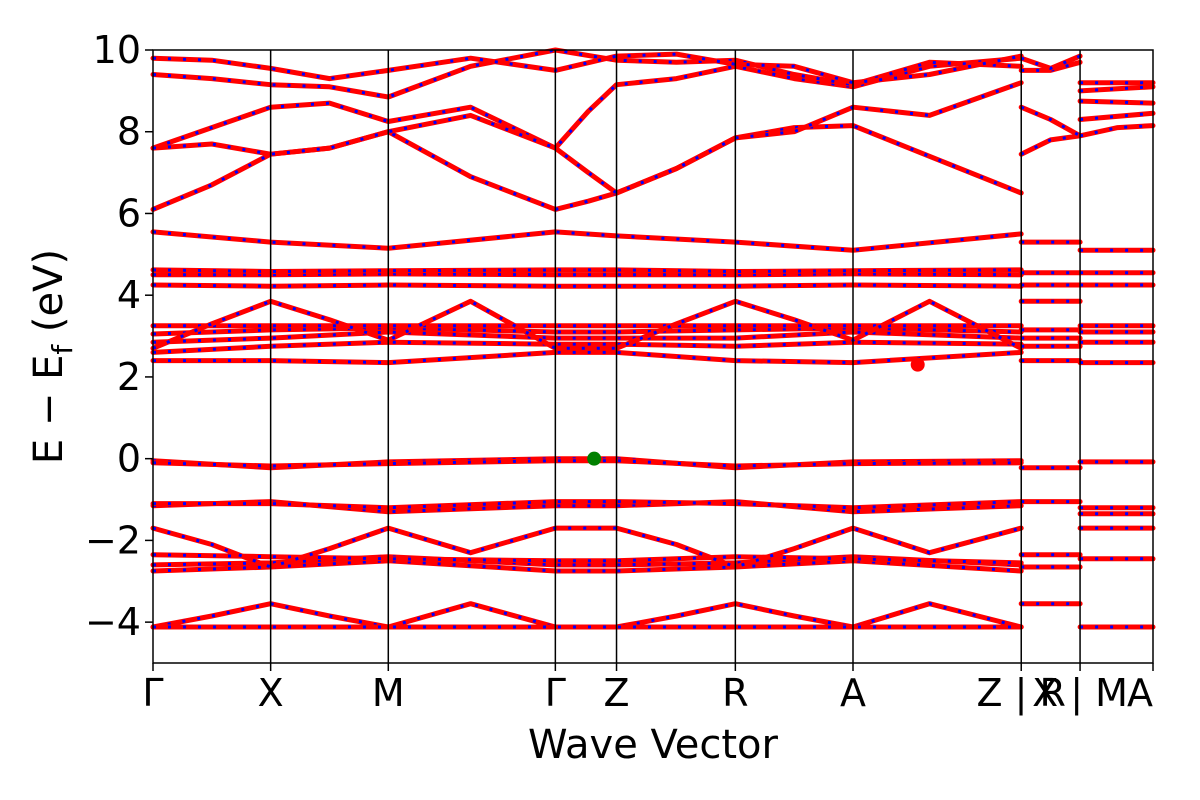 This screenshot has width=1200, height=800. I want to click on vbm-marker, so click(594, 458).